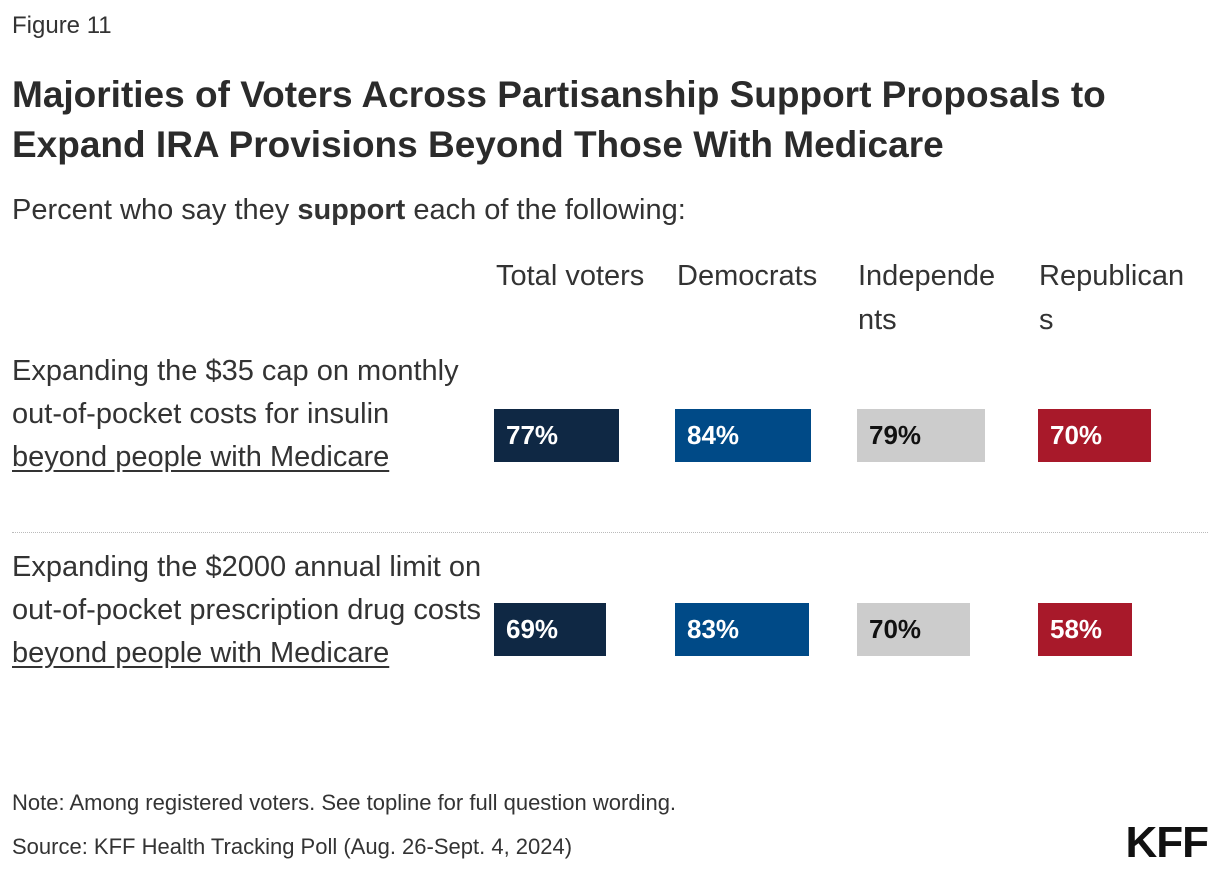 The height and width of the screenshot is (876, 1220). Describe the element at coordinates (570, 276) in the screenshot. I see `column-header-total-voters: Total voters` at that location.